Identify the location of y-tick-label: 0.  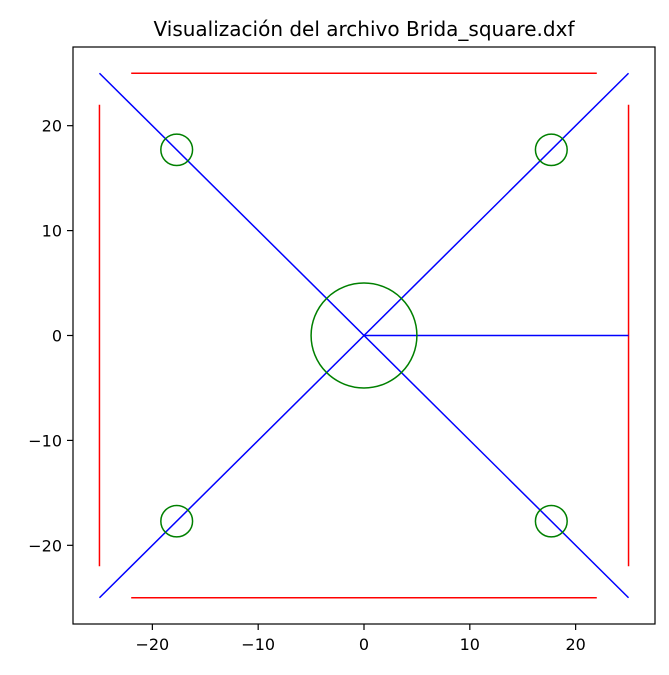
(57, 336).